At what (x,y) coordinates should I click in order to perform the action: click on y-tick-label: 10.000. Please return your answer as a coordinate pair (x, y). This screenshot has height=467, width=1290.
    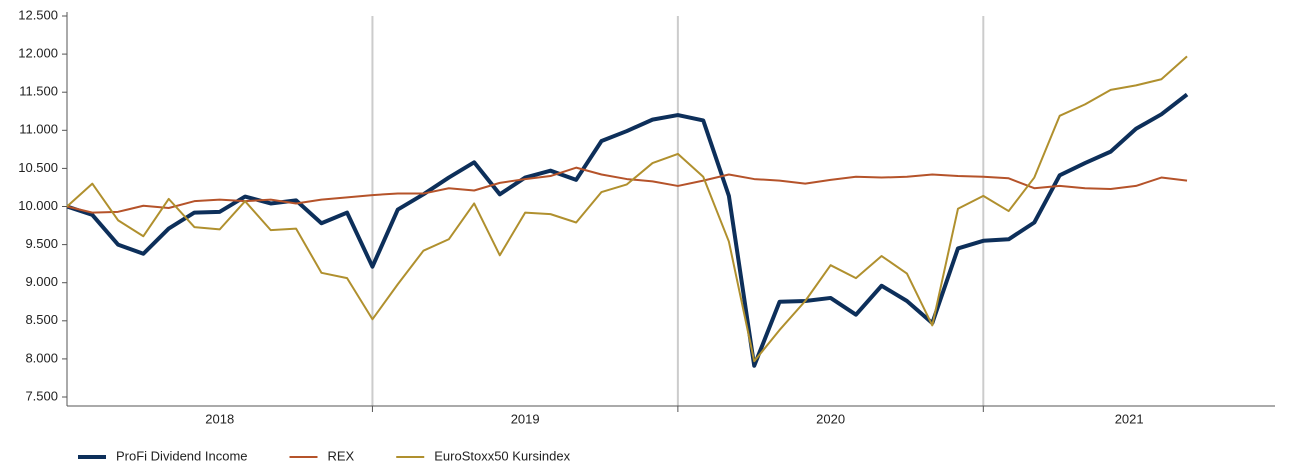
    Looking at the image, I should click on (38, 205).